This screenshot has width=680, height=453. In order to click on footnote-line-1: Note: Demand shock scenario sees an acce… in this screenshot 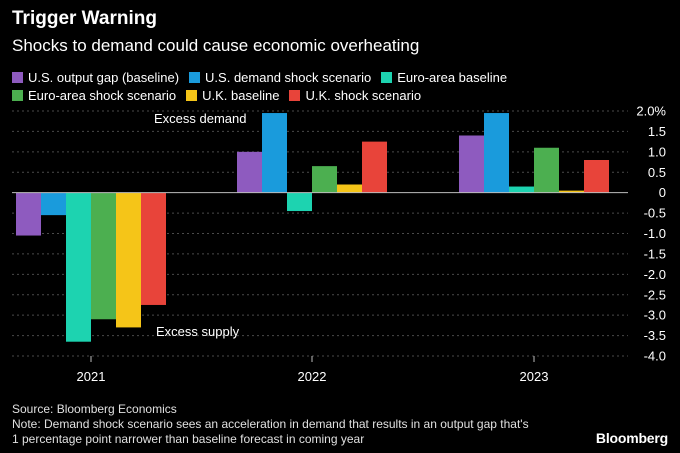, I will do `click(270, 424)`.